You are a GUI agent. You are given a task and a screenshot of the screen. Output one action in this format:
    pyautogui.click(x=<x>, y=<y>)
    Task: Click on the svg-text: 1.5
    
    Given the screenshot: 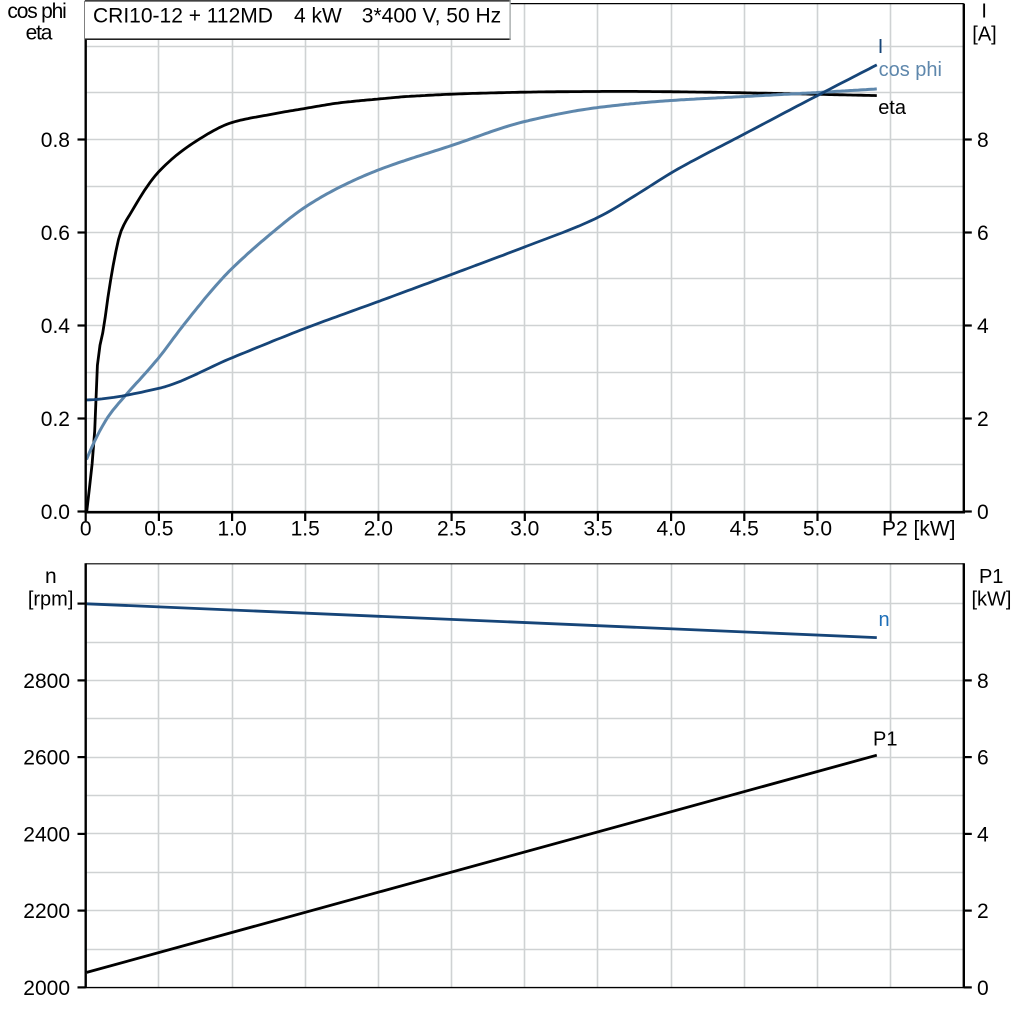 What is the action you would take?
    pyautogui.click(x=305, y=529)
    